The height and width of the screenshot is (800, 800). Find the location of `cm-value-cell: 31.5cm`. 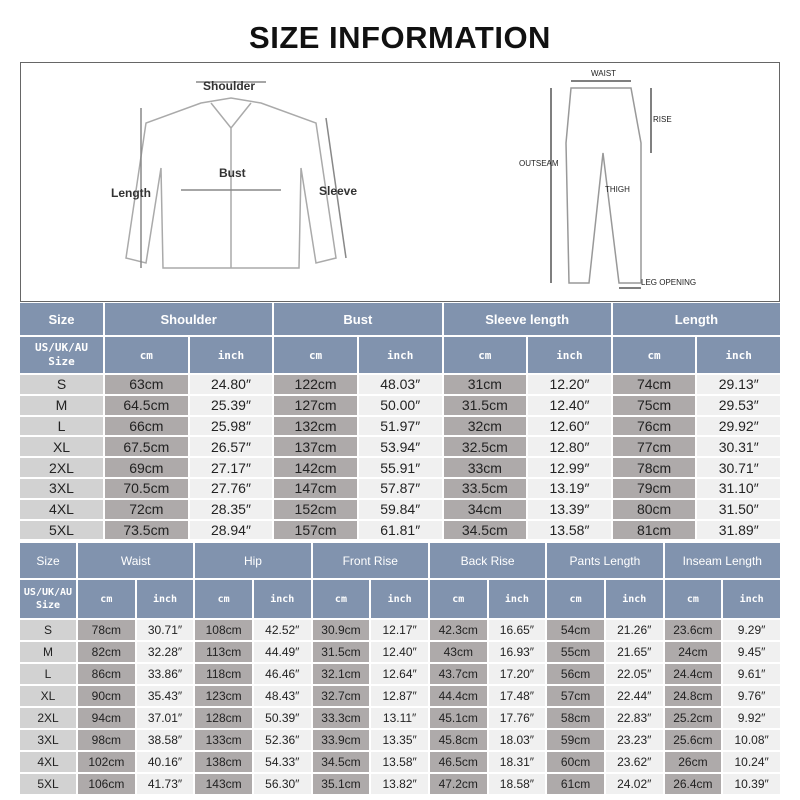

cm-value-cell: 31.5cm is located at coordinates (341, 652).